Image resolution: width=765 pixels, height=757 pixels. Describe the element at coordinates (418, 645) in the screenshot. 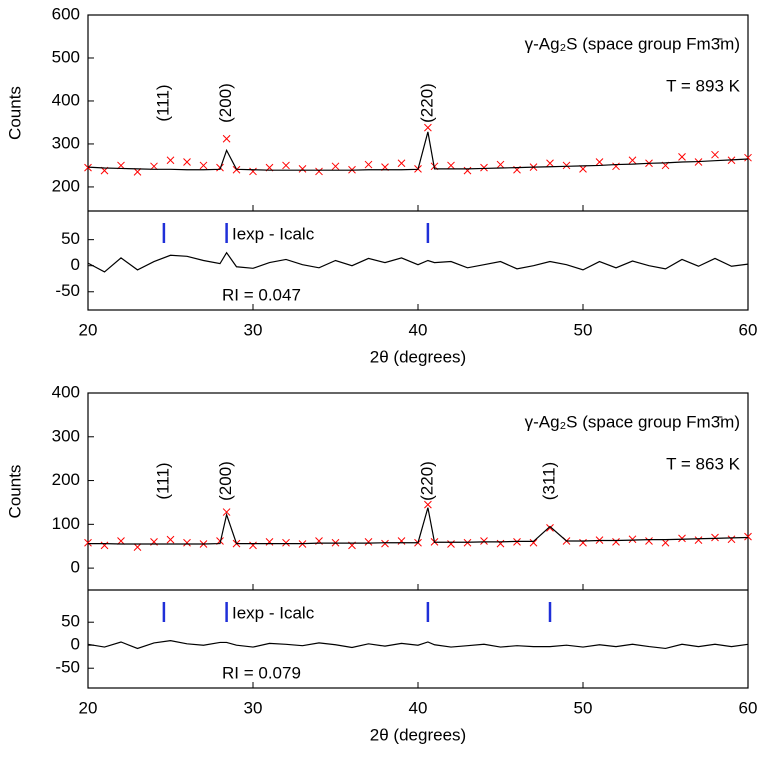

I see `difference-line` at that location.